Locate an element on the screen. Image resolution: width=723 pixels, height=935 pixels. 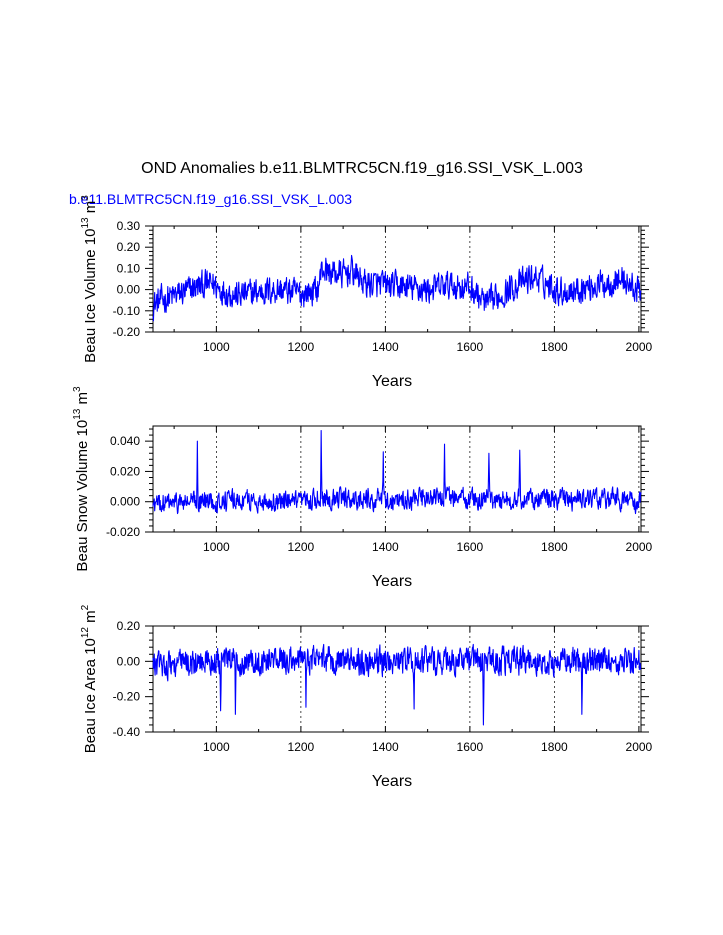
y-axis-label: Beau Ice Area 1012 m2 is located at coordinates (89, 678).